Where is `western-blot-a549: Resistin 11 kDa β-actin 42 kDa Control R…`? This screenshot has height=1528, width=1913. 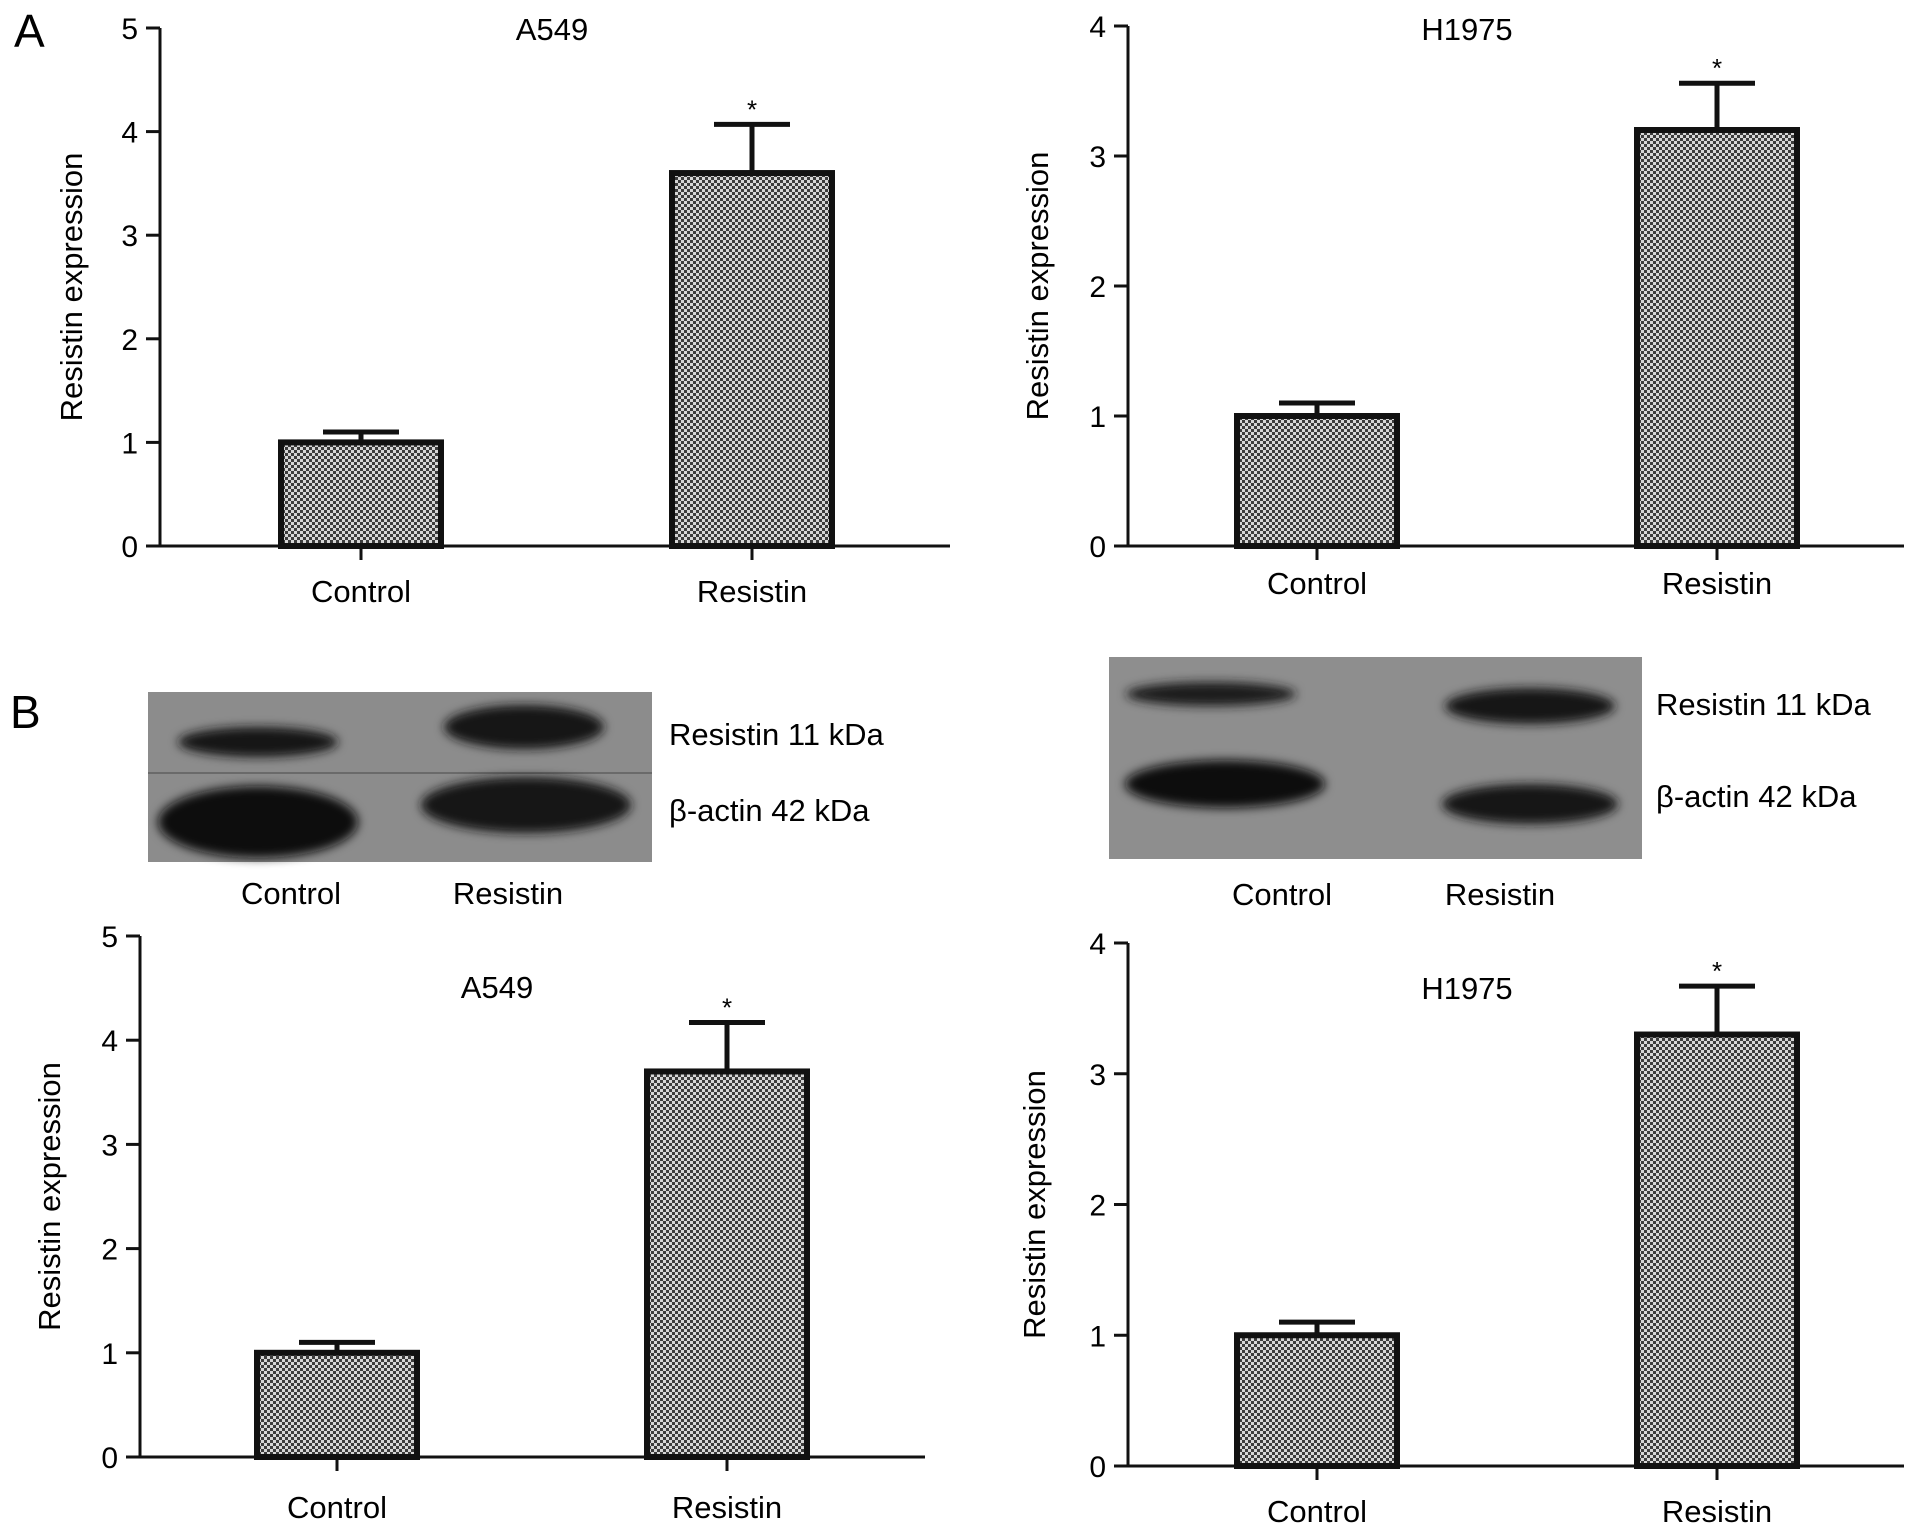 western-blot-a549: Resistin 11 kDa β-actin 42 kDa Control R… is located at coordinates (516, 801).